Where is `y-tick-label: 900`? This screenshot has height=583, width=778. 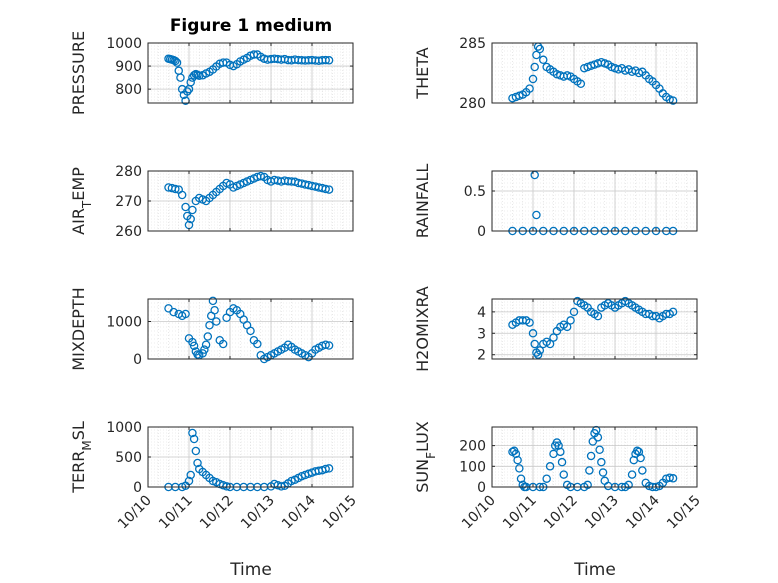
y-tick-label: 900 is located at coordinates (128, 67).